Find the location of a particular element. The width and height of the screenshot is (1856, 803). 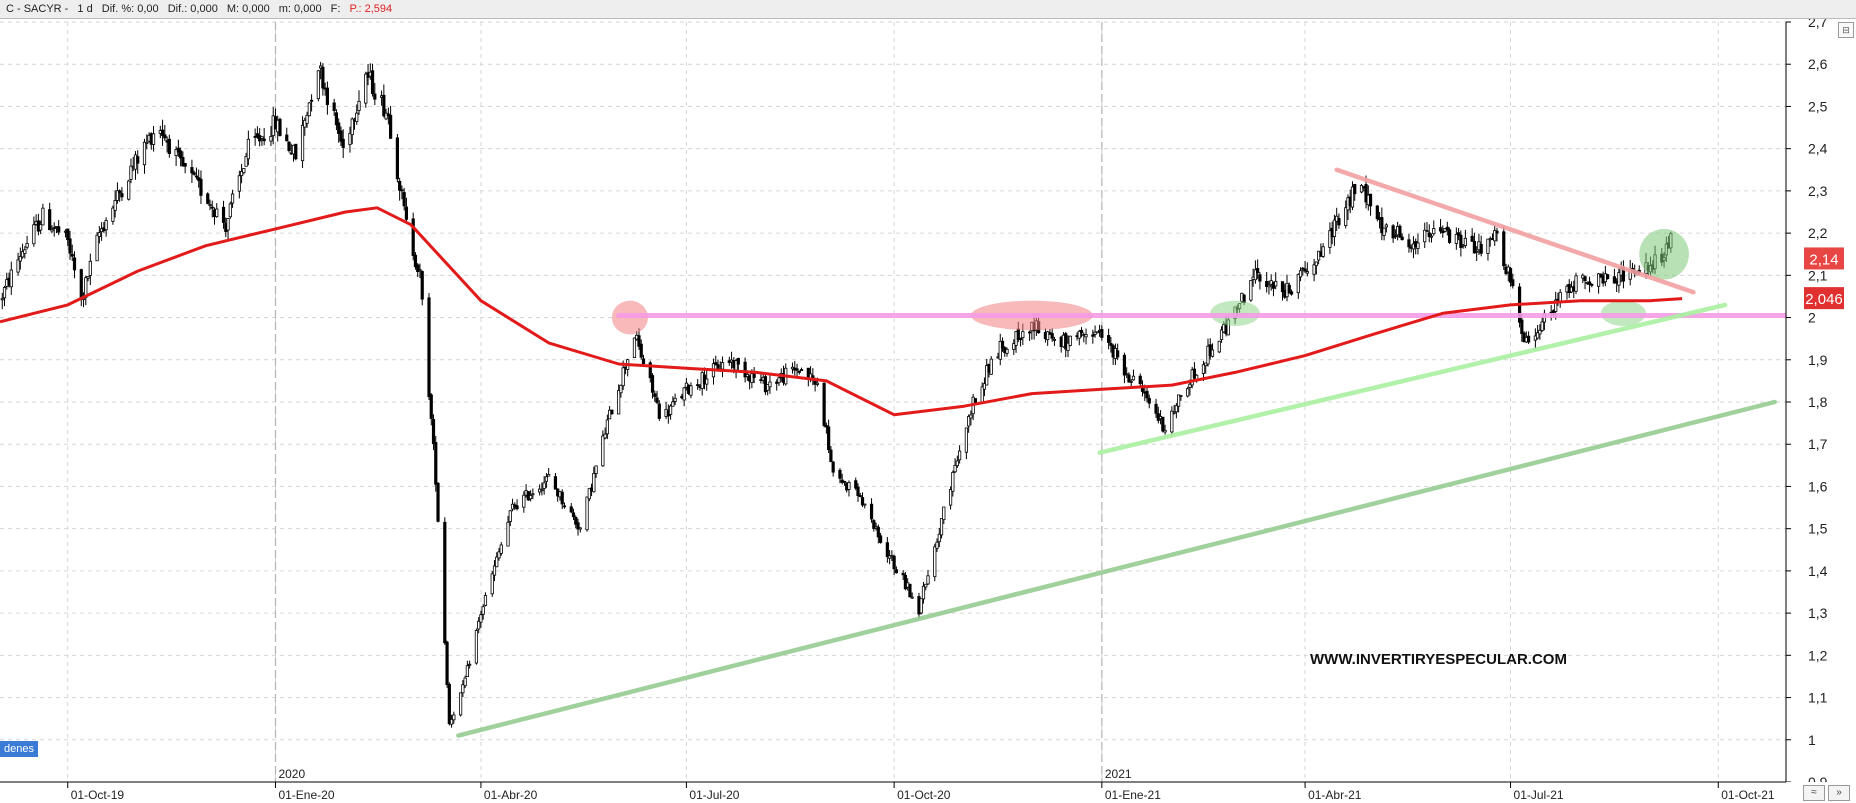

trendline-downtrend is located at coordinates (1515, 231).